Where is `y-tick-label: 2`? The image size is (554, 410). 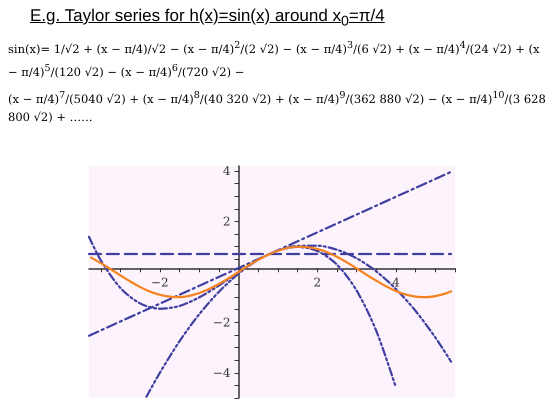
y-tick-label: 2 is located at coordinates (226, 221).